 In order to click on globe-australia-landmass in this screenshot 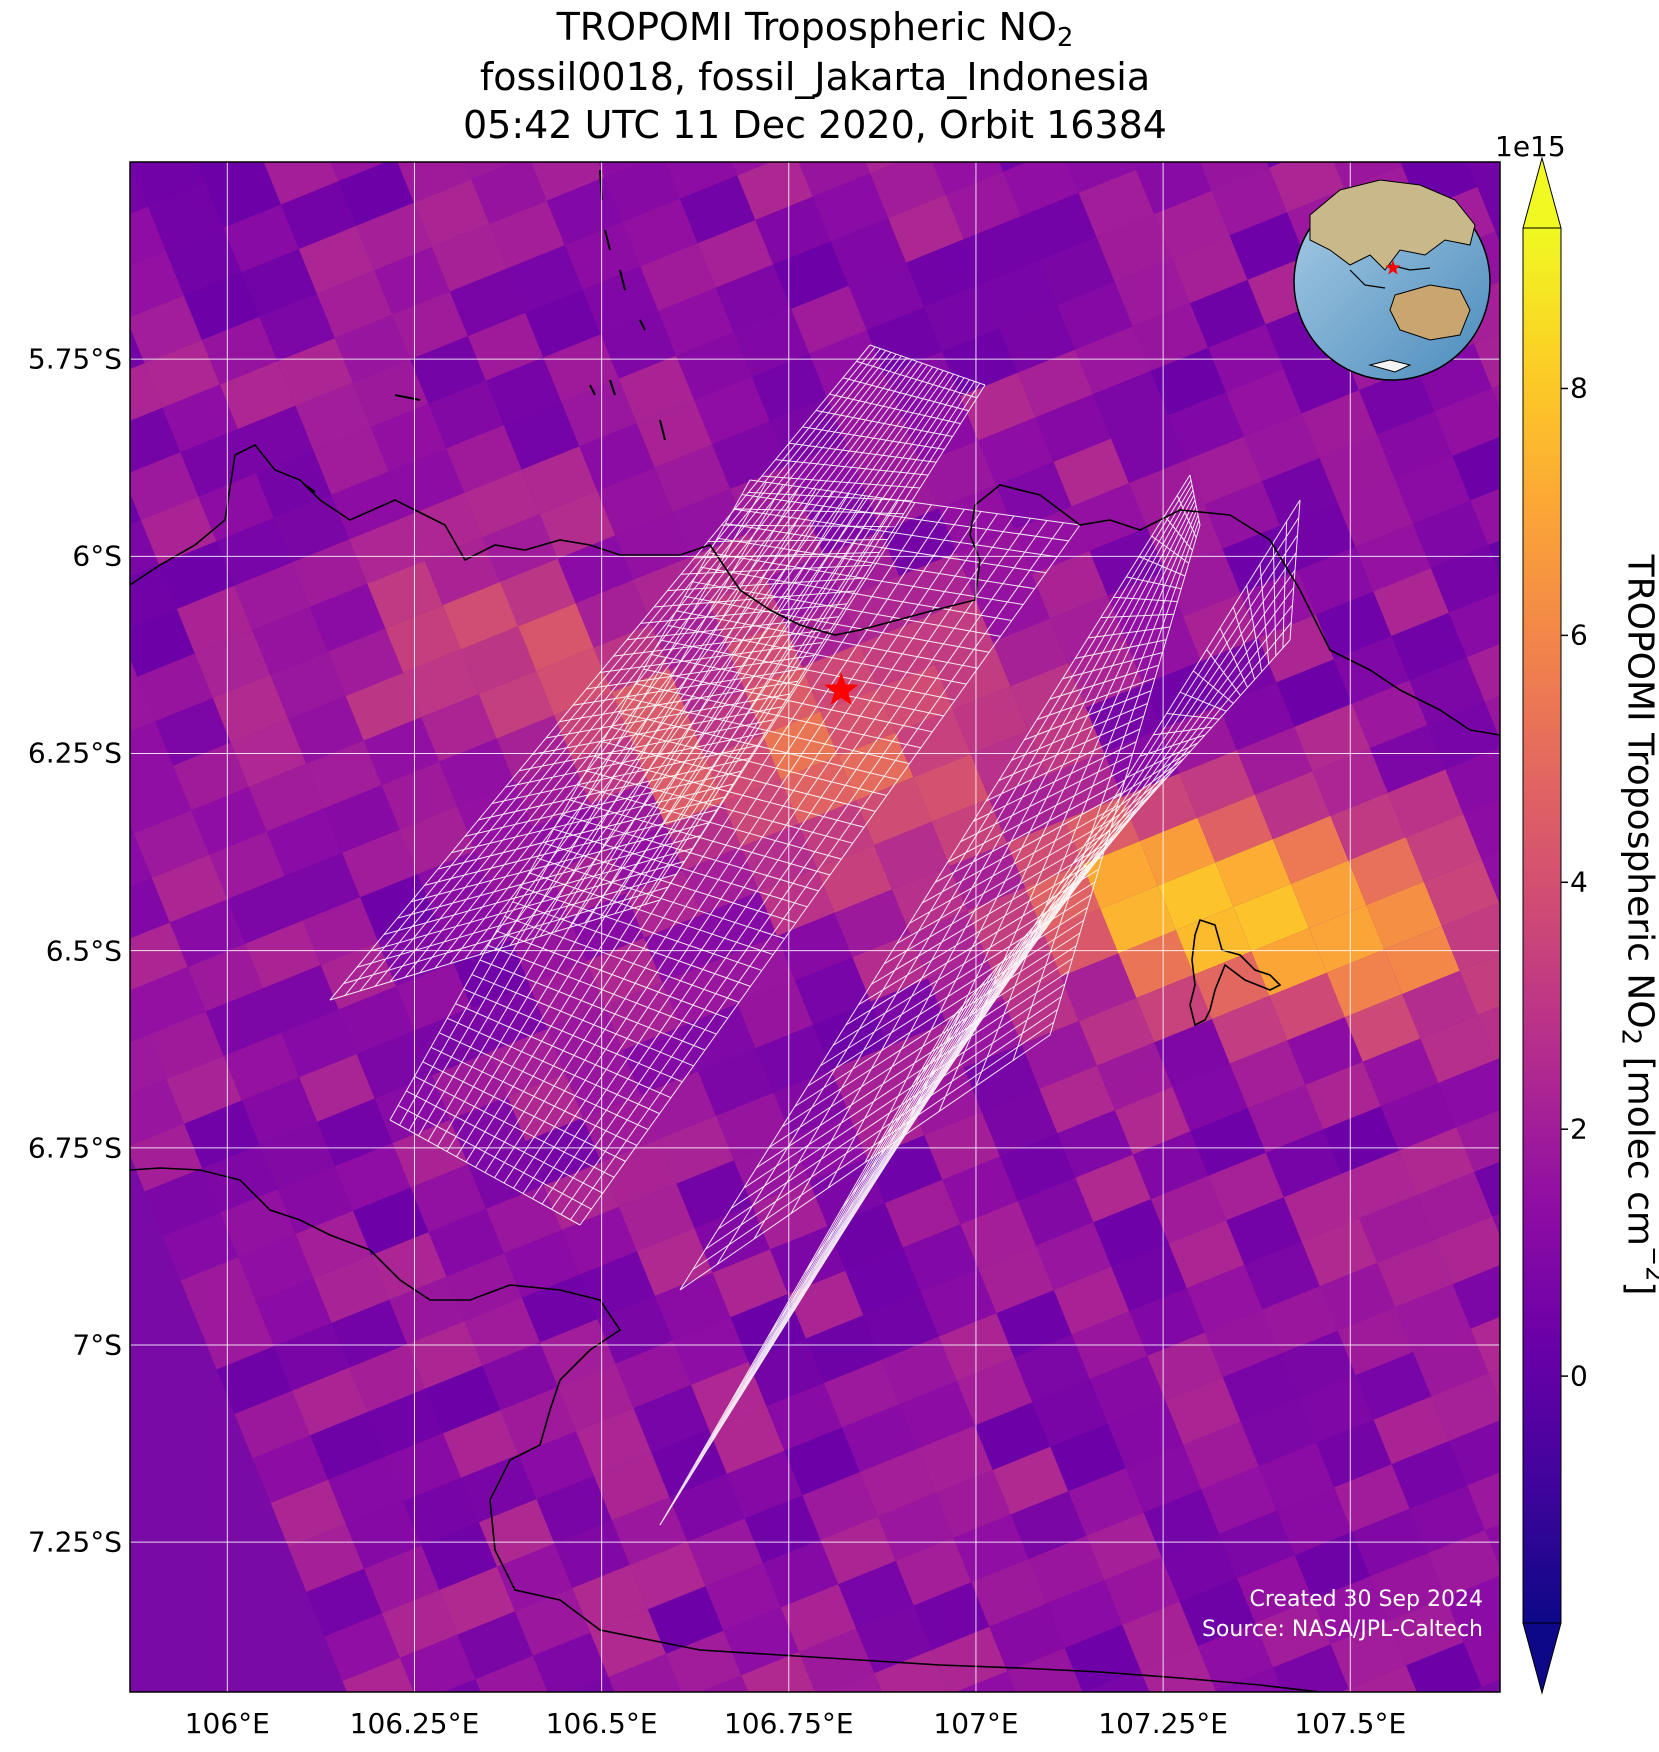, I will do `click(1430, 312)`.